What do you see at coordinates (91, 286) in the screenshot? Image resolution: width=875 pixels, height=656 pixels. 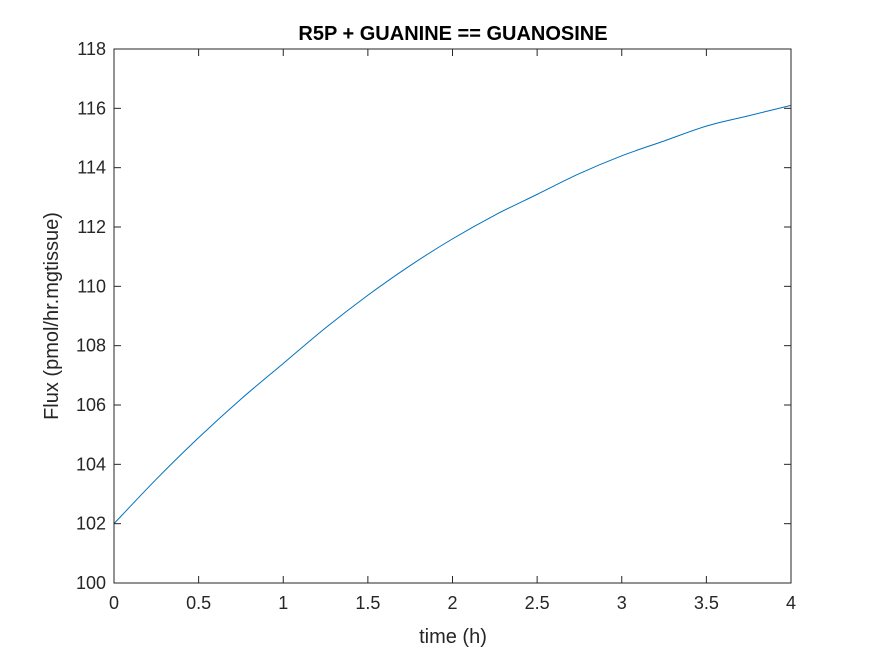 I see `y-tick-label: 110` at bounding box center [91, 286].